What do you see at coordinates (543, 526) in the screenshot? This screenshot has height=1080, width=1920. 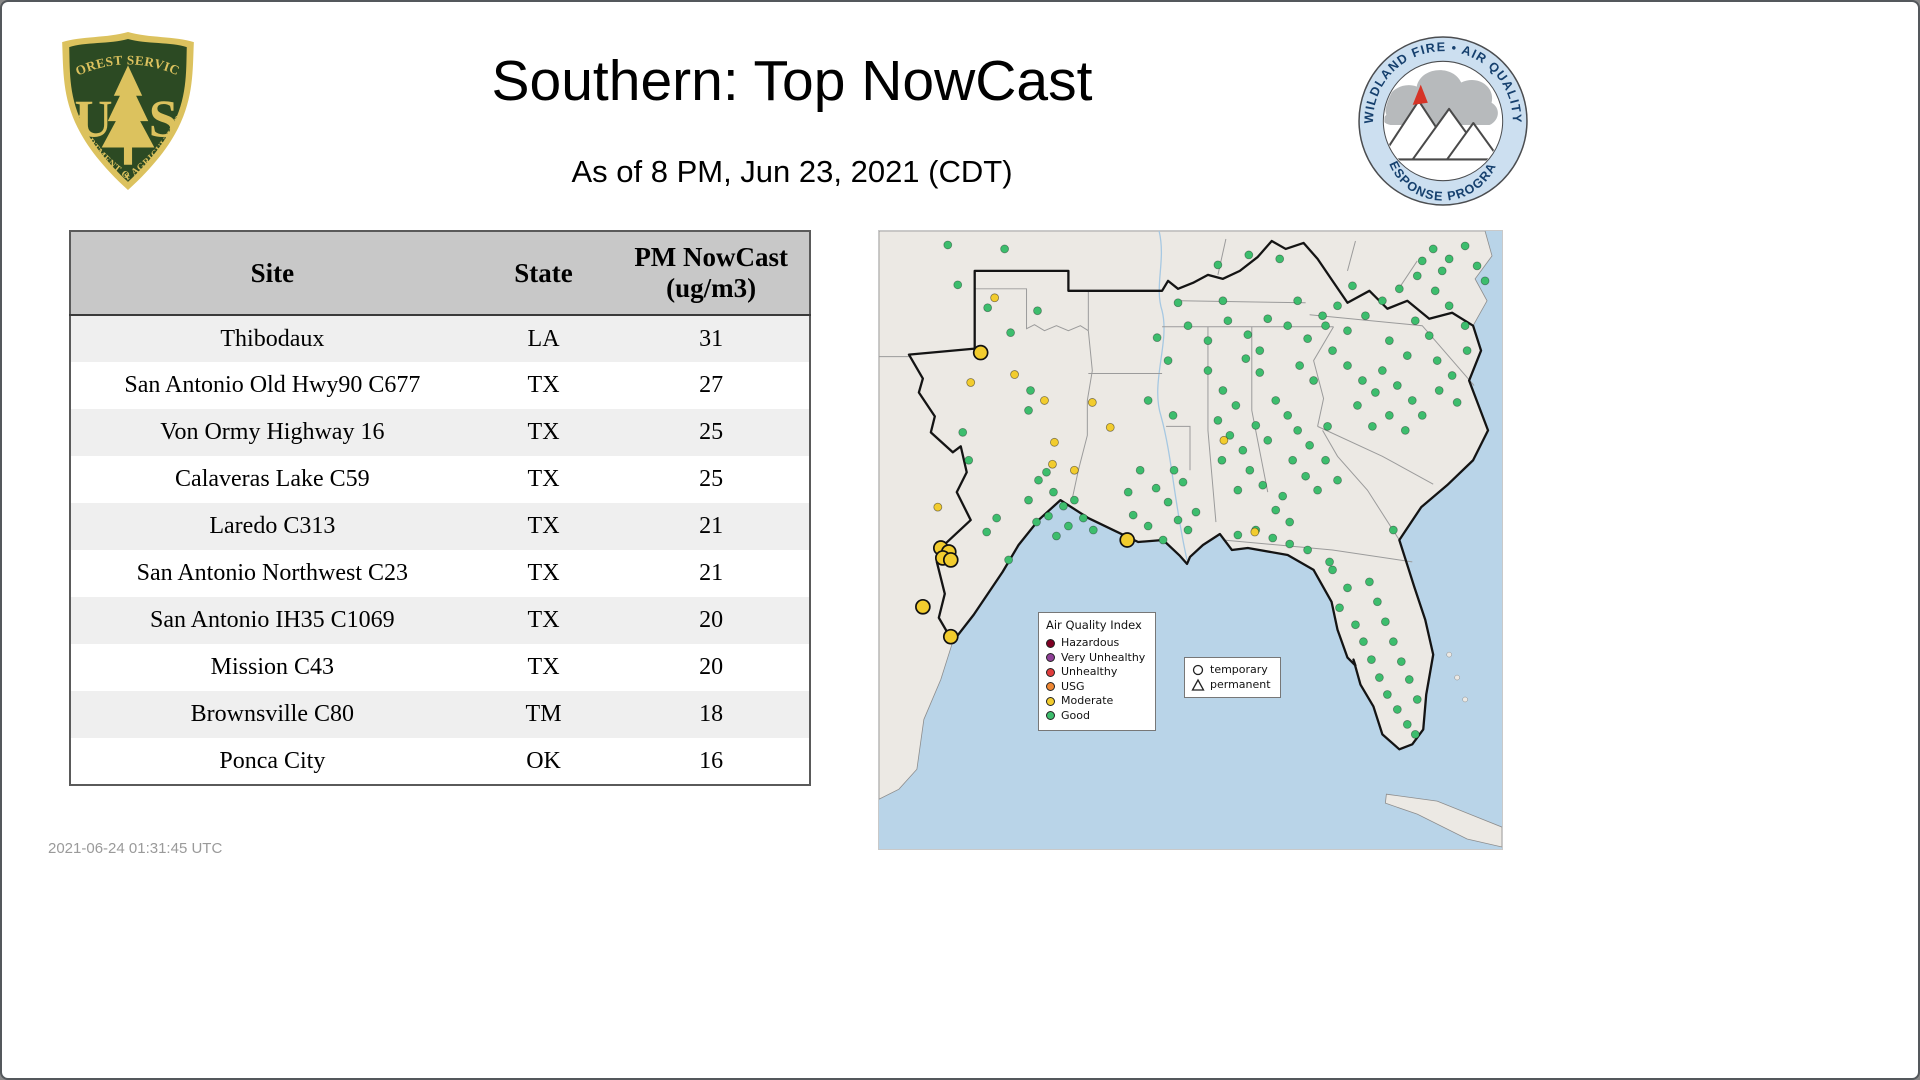 I see `table-cell: TX` at bounding box center [543, 526].